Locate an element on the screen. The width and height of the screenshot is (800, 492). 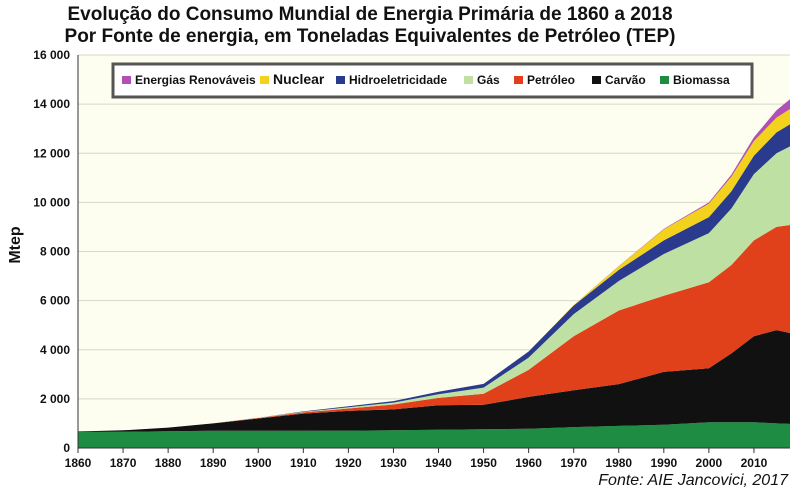
y-tick-label: 16 000 is located at coordinates (51, 55).